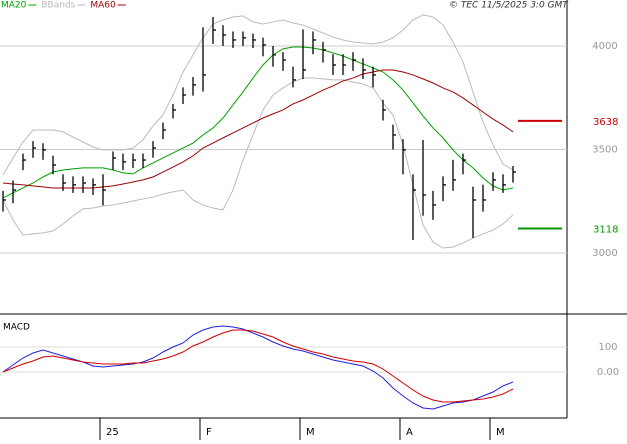  What do you see at coordinates (604, 46) in the screenshot?
I see `y-tick-label: 4000` at bounding box center [604, 46].